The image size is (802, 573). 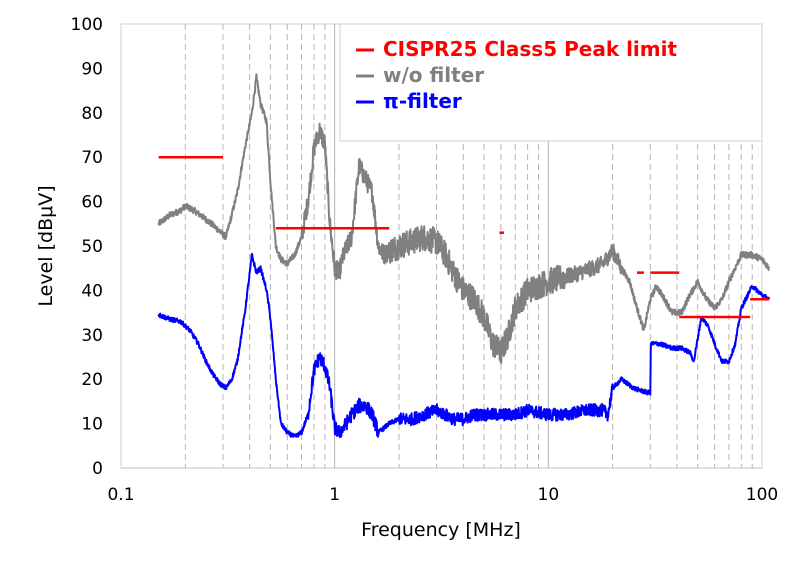 What do you see at coordinates (92, 158) in the screenshot?
I see `y-tick-label: 70` at bounding box center [92, 158].